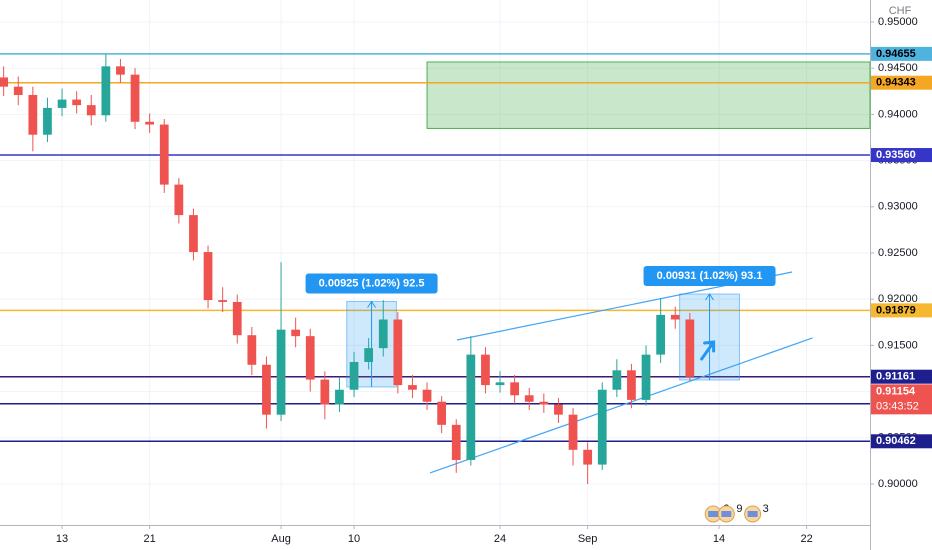 The image size is (932, 550). What do you see at coordinates (898, 207) in the screenshot?
I see `y-tick-label: 0.93000` at bounding box center [898, 207].